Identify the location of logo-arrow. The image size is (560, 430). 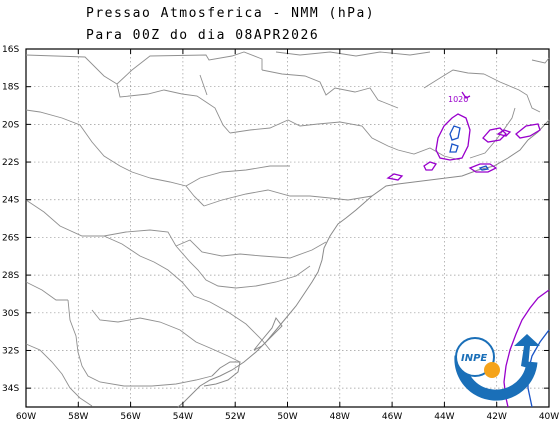
(527, 351).